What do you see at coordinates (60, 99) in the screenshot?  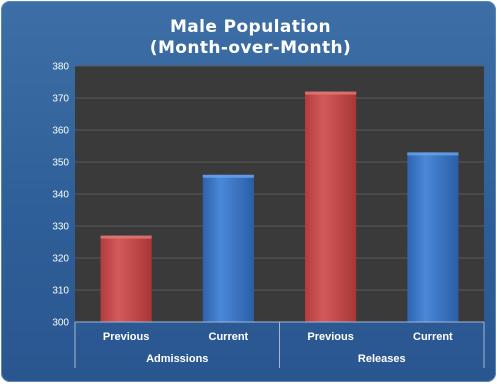 I see `y-tick-label: 370` at bounding box center [60, 99].